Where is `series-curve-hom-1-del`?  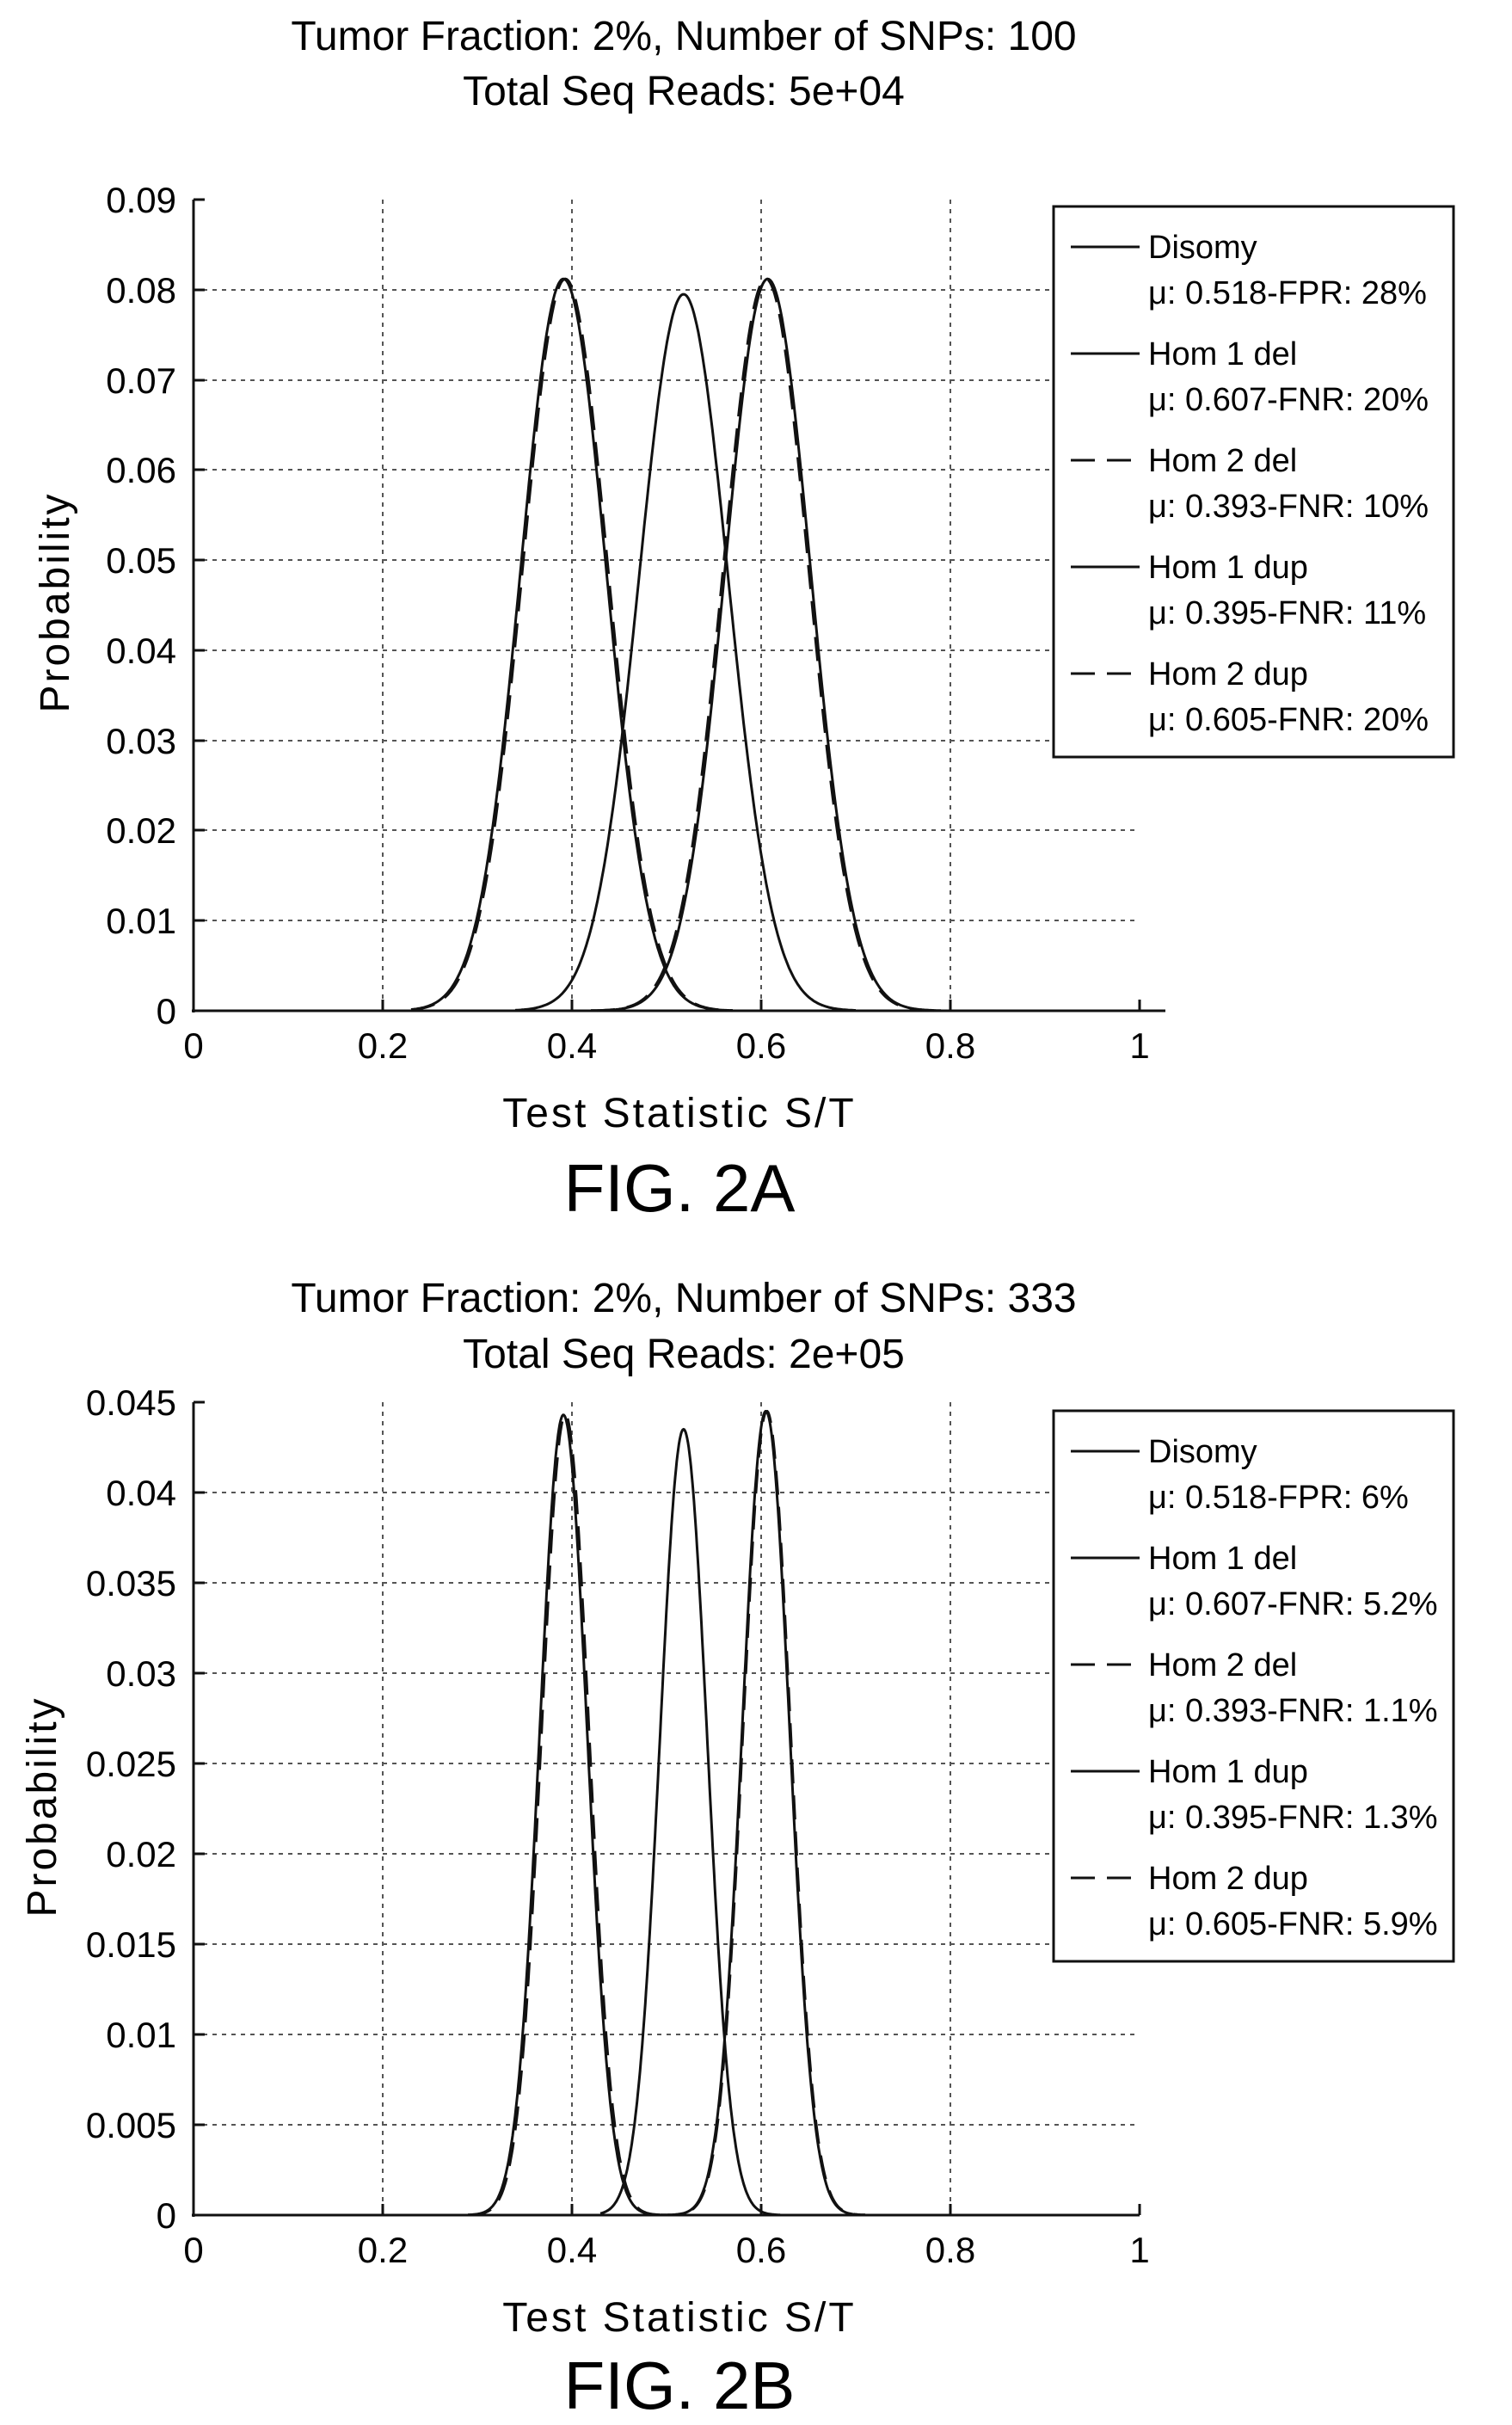
series-curve-hom-1-del is located at coordinates (767, 644).